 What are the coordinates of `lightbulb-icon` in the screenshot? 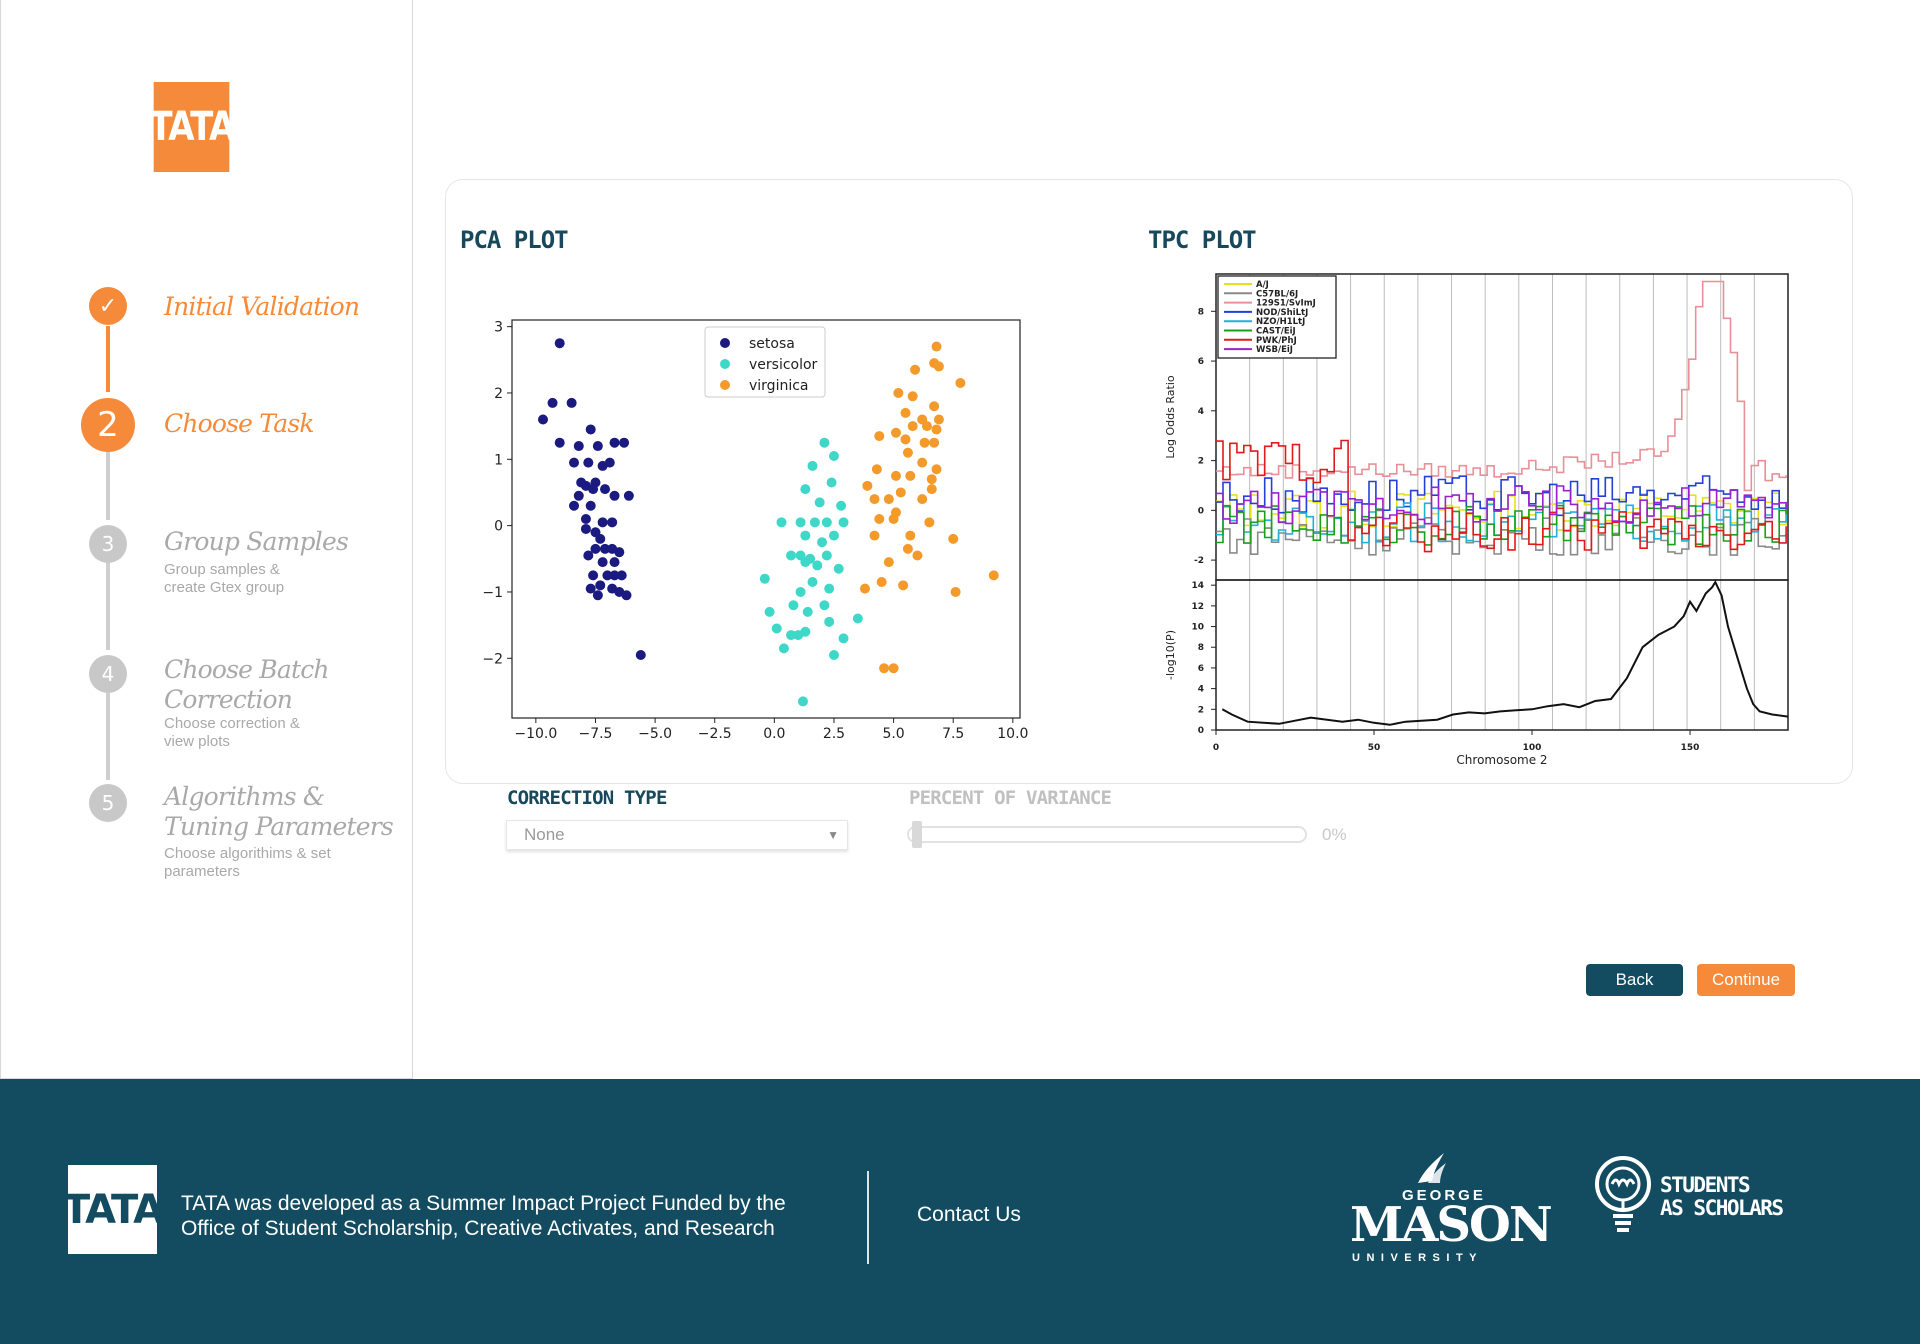 It's located at (1623, 1194).